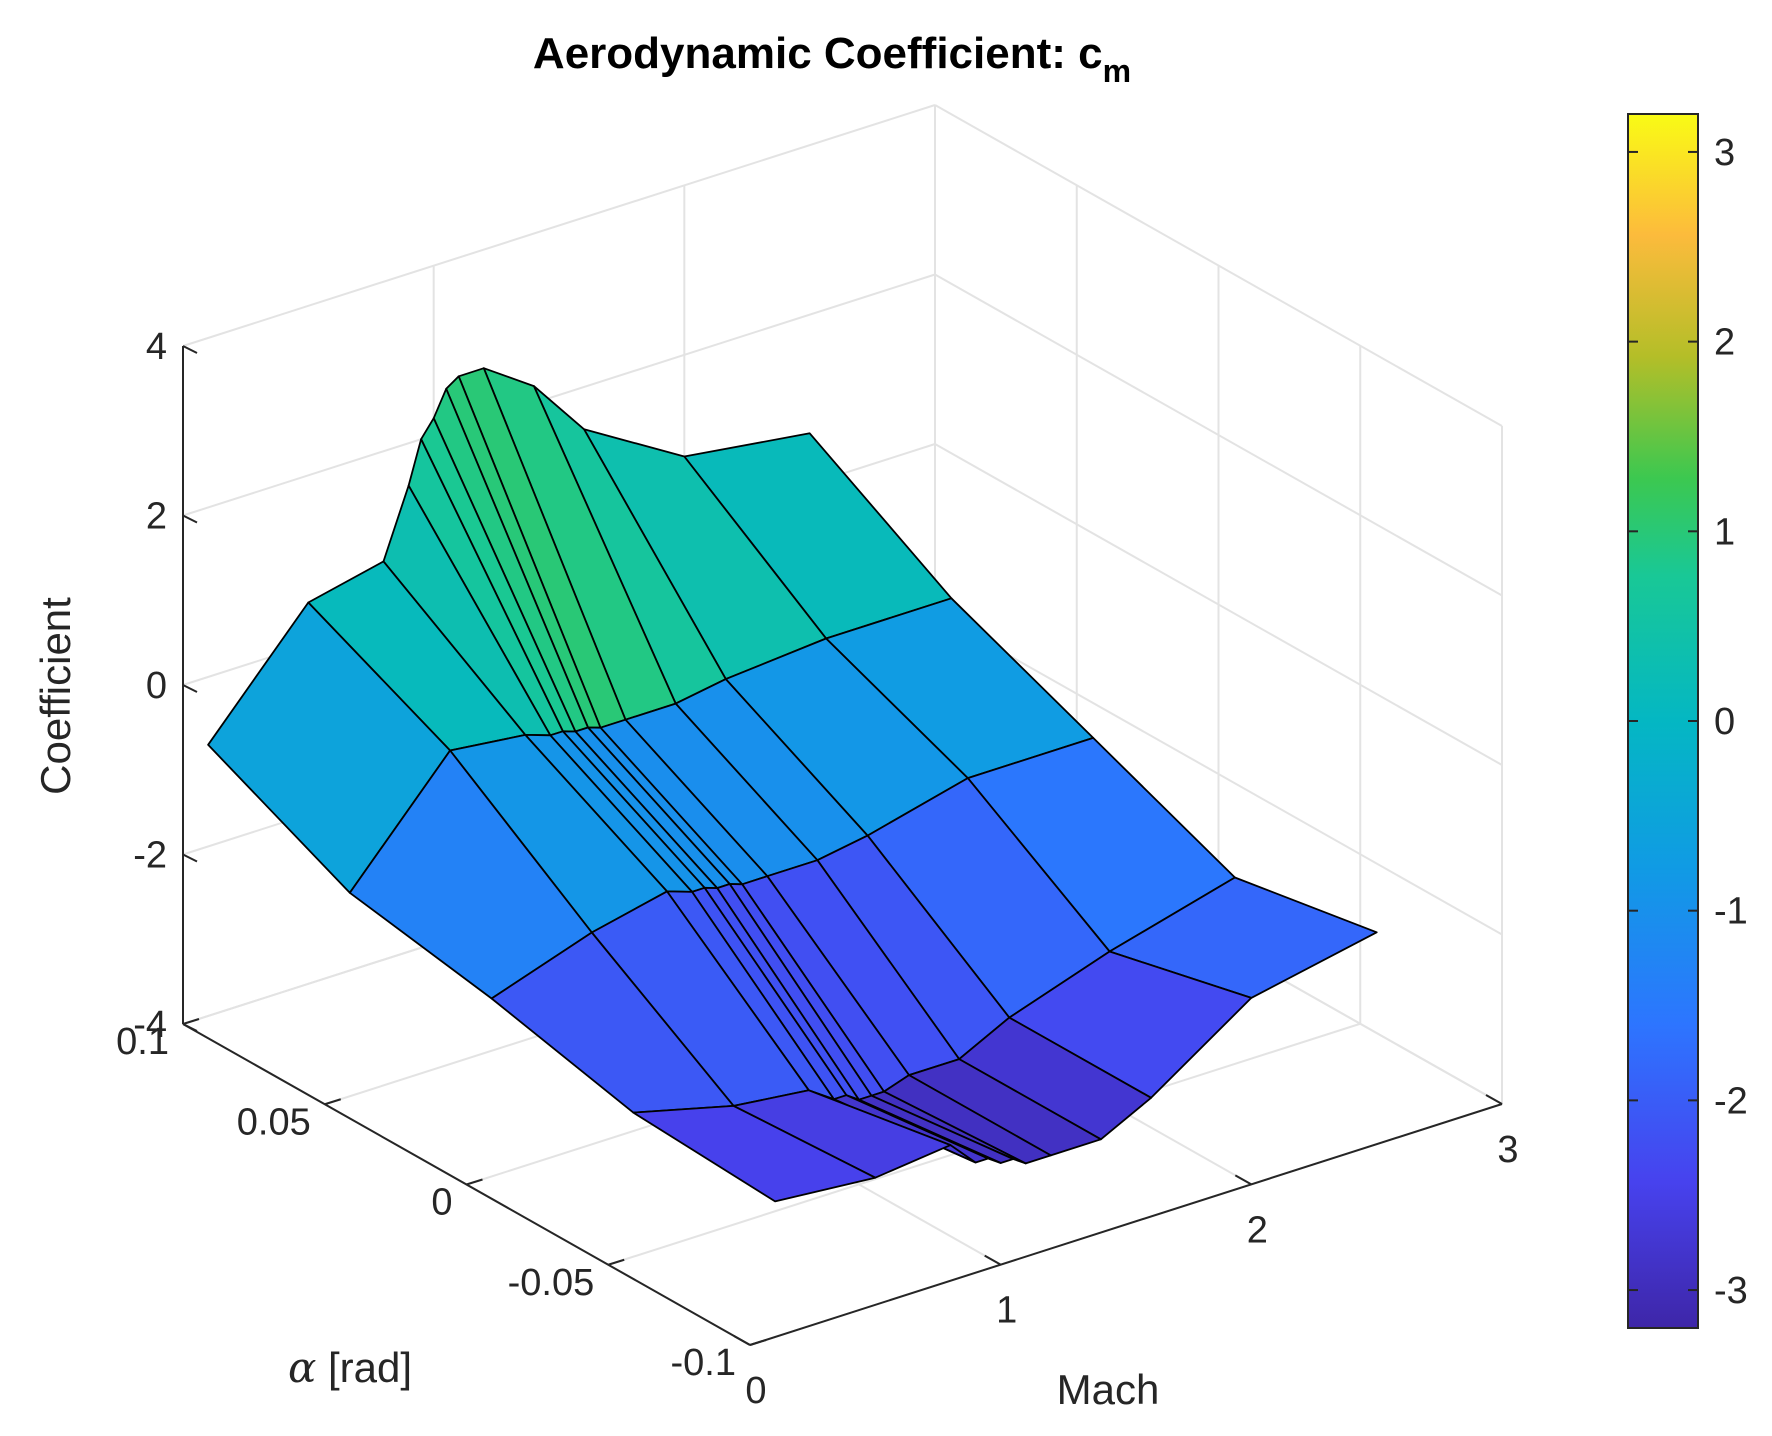  Describe the element at coordinates (703, 1363) in the screenshot. I see `y-tick-label: -0.1` at that location.